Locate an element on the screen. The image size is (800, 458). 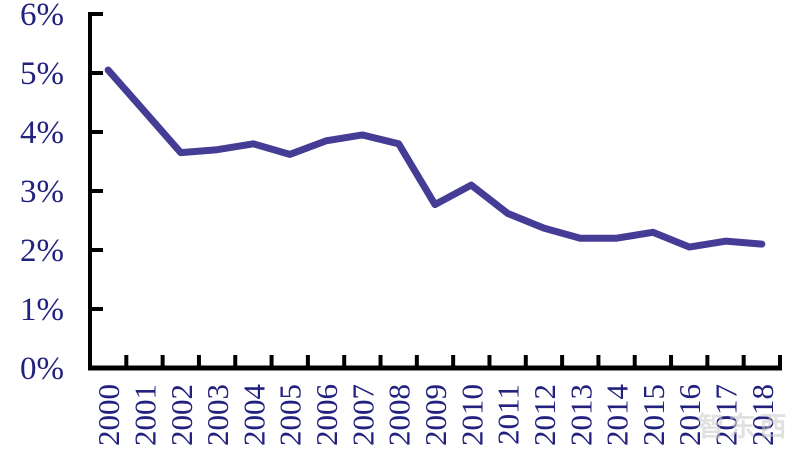
x-tick-label: 2014 is located at coordinates (617, 415).